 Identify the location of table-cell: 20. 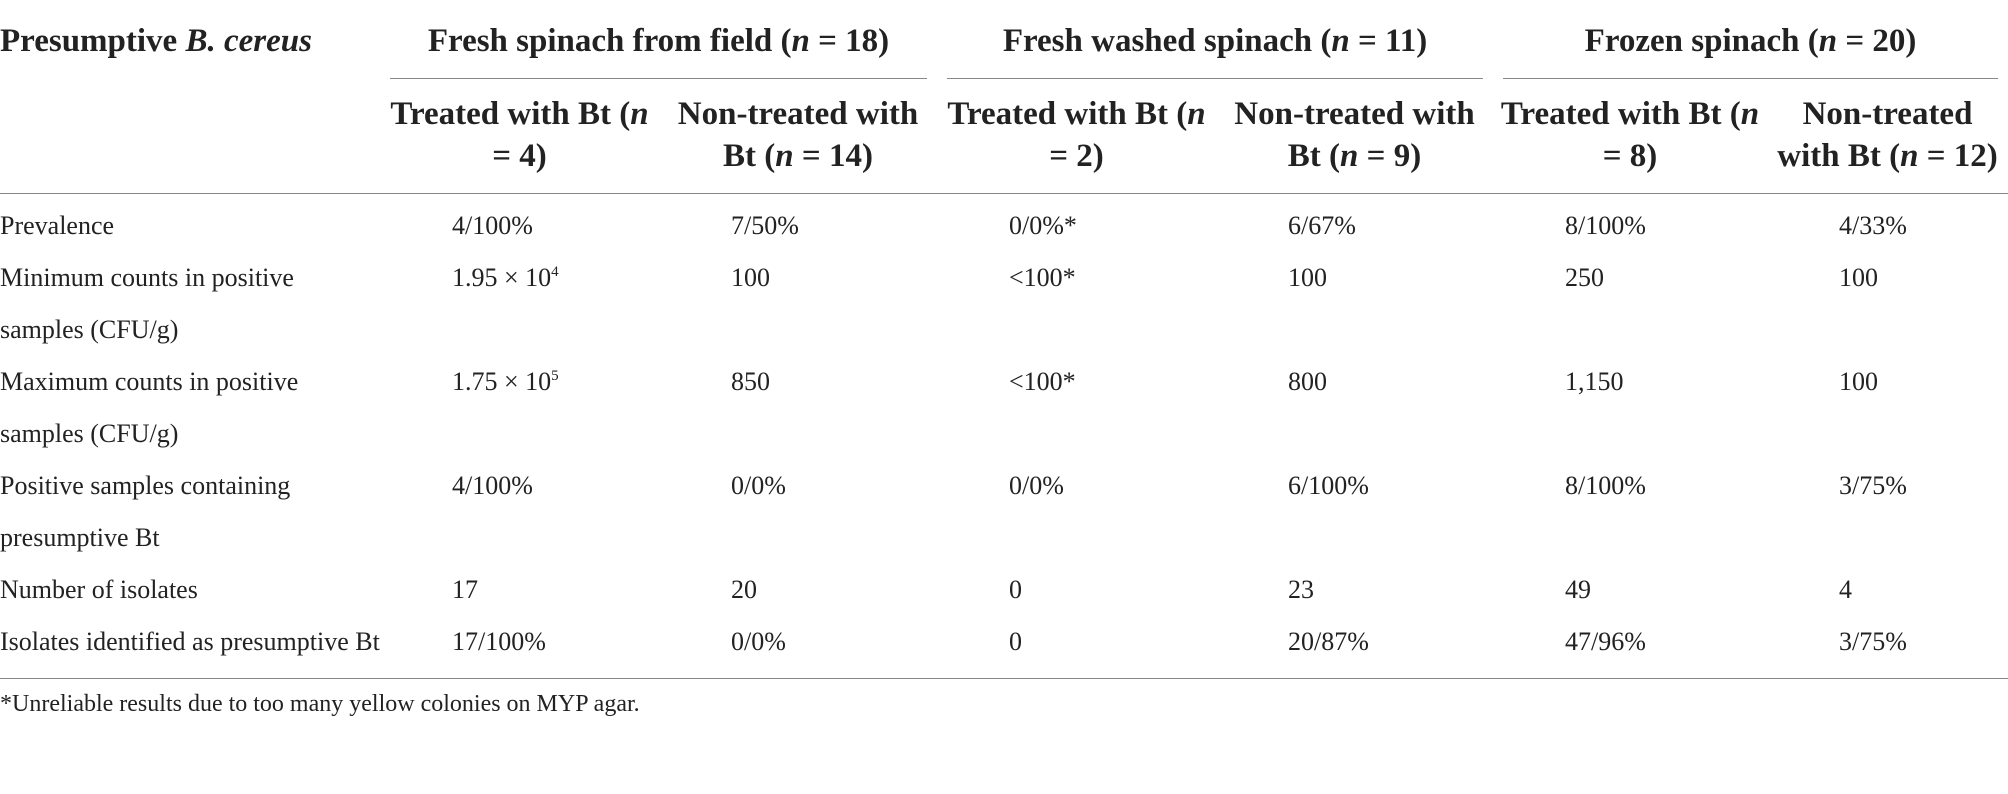
(798, 590).